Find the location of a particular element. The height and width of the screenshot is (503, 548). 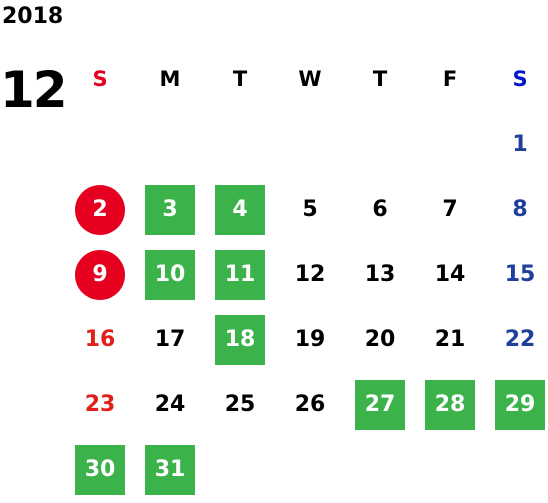

day-number: 25 is located at coordinates (240, 404).